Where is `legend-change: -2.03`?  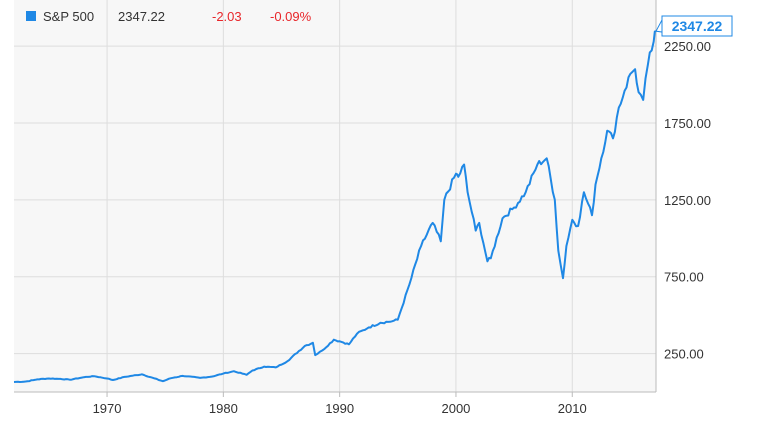
legend-change: -2.03 is located at coordinates (227, 16).